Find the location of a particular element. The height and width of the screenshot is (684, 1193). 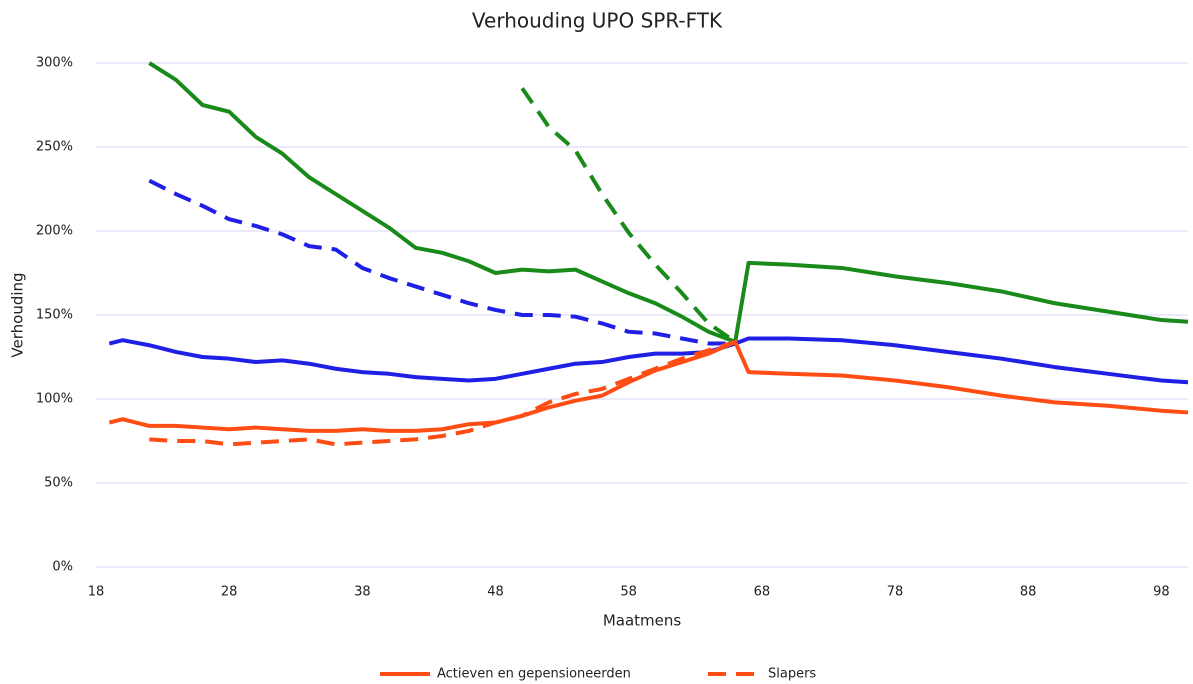

y-tick-label: 100% is located at coordinates (54, 399).